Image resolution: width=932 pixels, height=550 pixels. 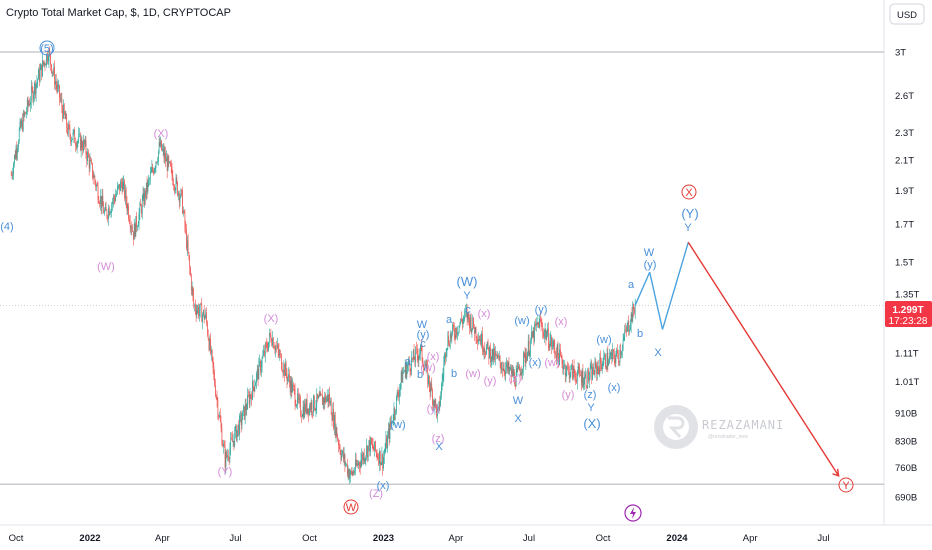 What do you see at coordinates (907, 14) in the screenshot?
I see `currency-button: USD` at bounding box center [907, 14].